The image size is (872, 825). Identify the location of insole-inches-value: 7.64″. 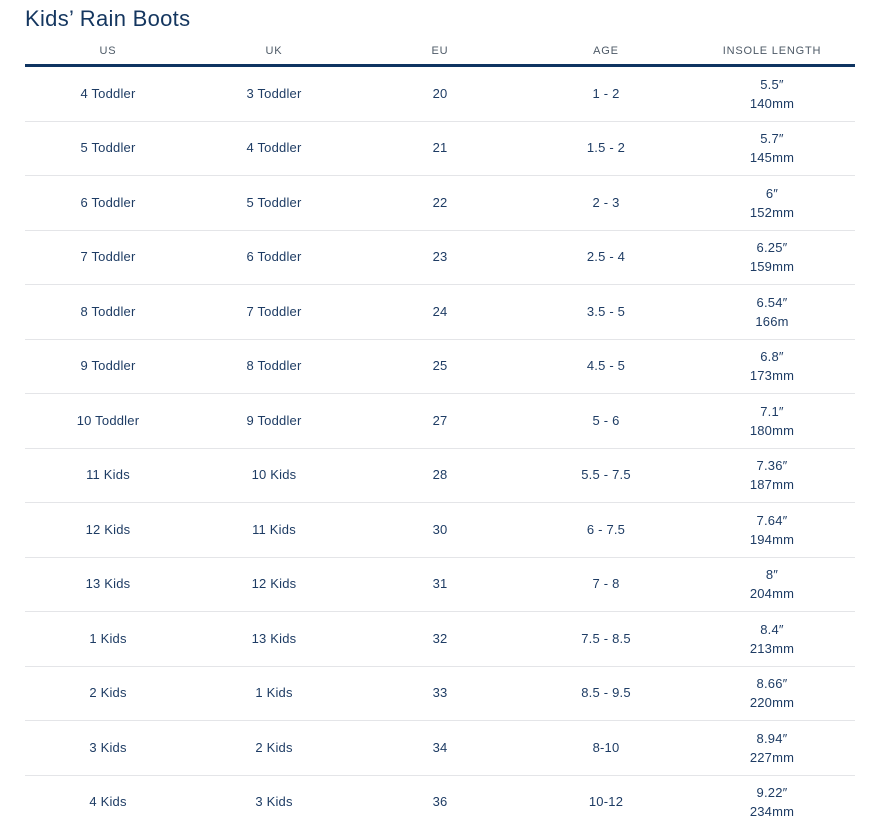
(772, 520).